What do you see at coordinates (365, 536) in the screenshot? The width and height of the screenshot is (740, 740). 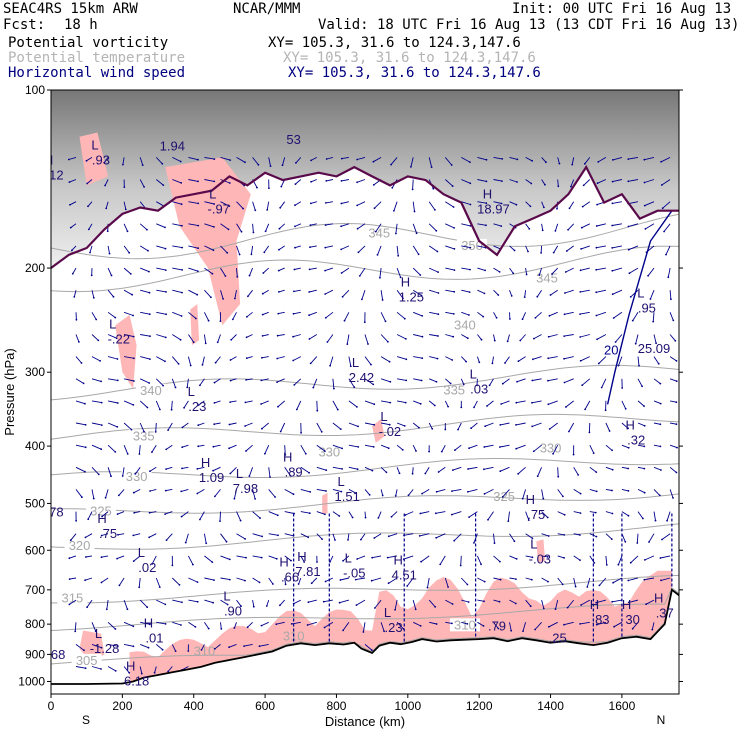 I see `theta-contour-line` at bounding box center [365, 536].